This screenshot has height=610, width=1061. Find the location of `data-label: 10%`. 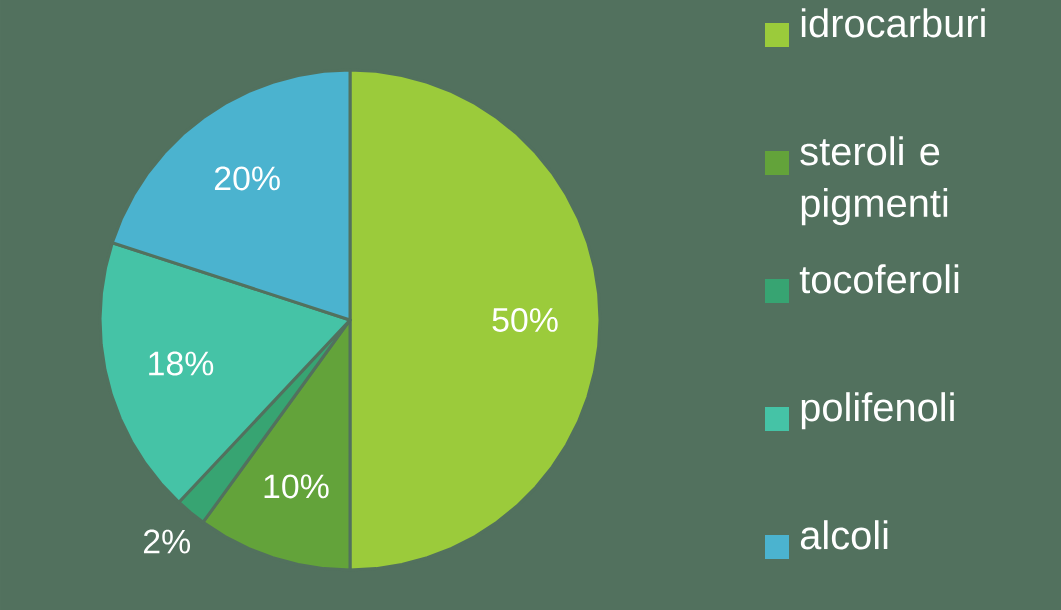

data-label: 10% is located at coordinates (296, 486).